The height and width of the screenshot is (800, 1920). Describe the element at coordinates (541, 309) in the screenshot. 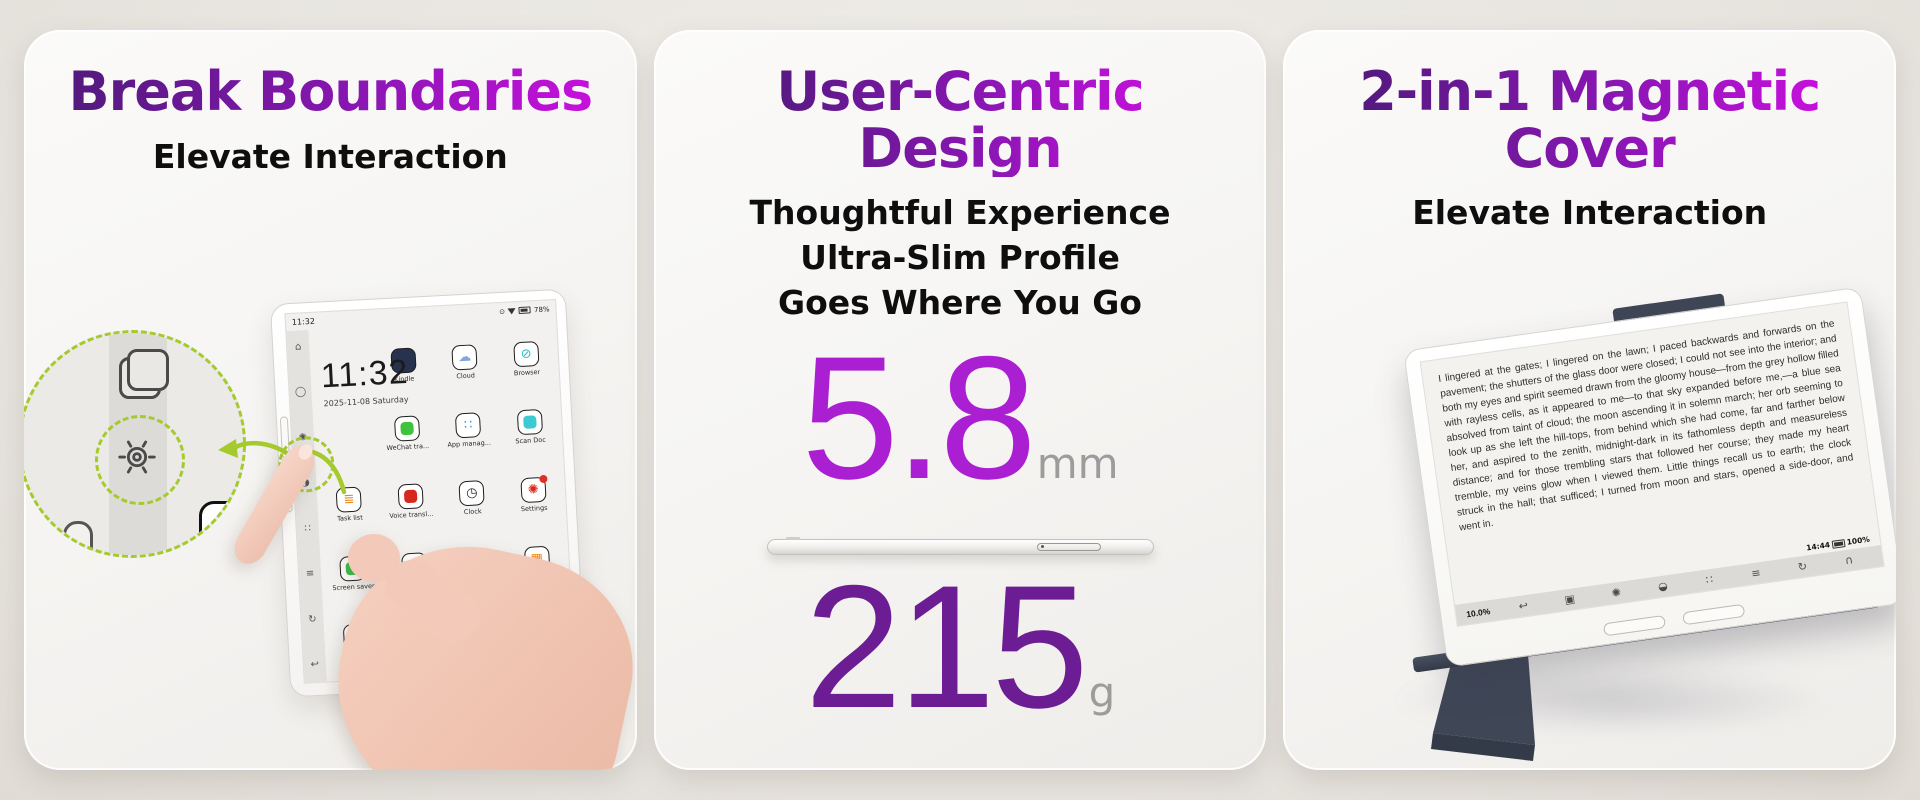

I see `battery-percent: 78%` at that location.